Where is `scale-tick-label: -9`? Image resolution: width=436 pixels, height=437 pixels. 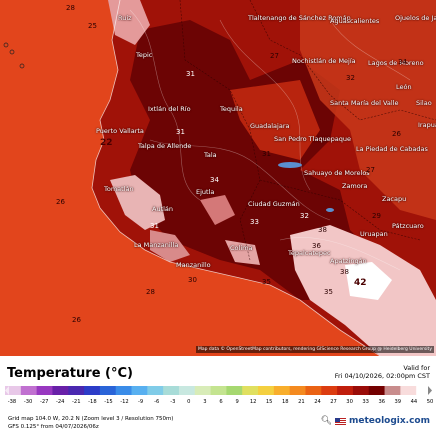
scale-tick-label: -9 is located at coordinates (141, 402).